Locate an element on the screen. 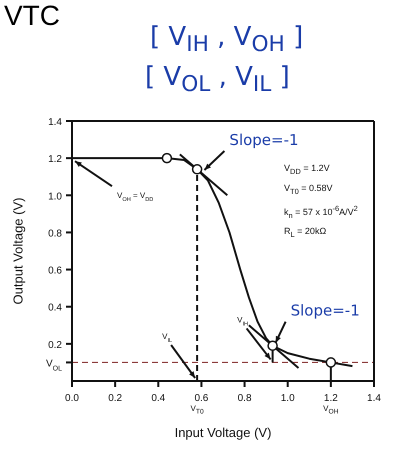 This screenshot has width=409, height=465. y-tick-label: 1.0 is located at coordinates (55, 196).